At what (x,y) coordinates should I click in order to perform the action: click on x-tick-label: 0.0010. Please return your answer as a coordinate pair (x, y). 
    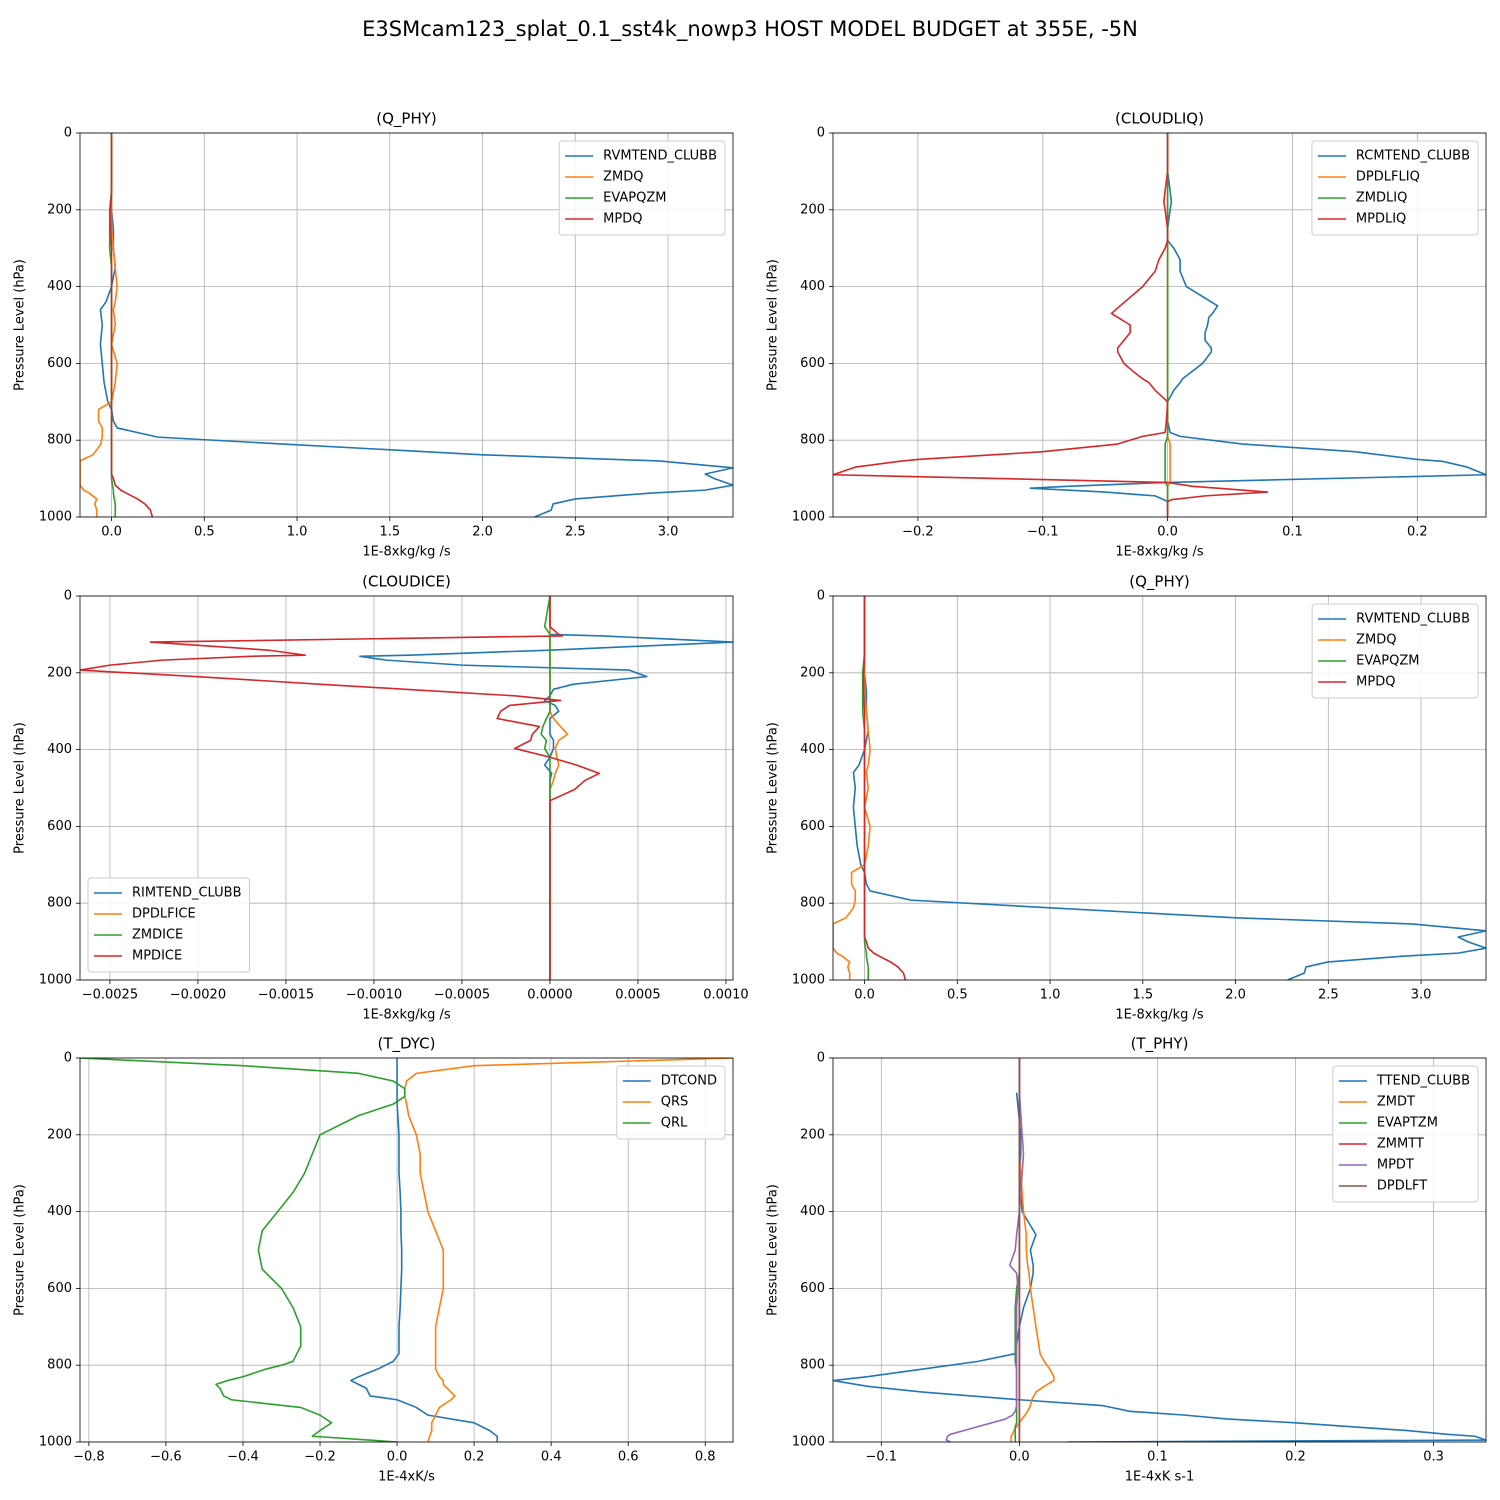
    Looking at the image, I should click on (726, 995).